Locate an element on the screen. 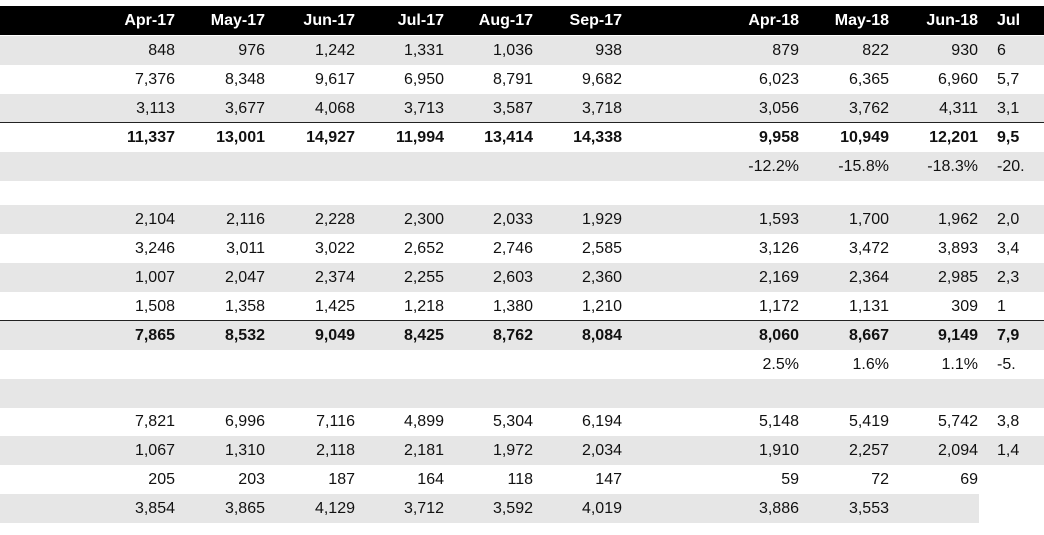 This screenshot has width=1044, height=535. row-cell: 1,172 is located at coordinates (778, 306).